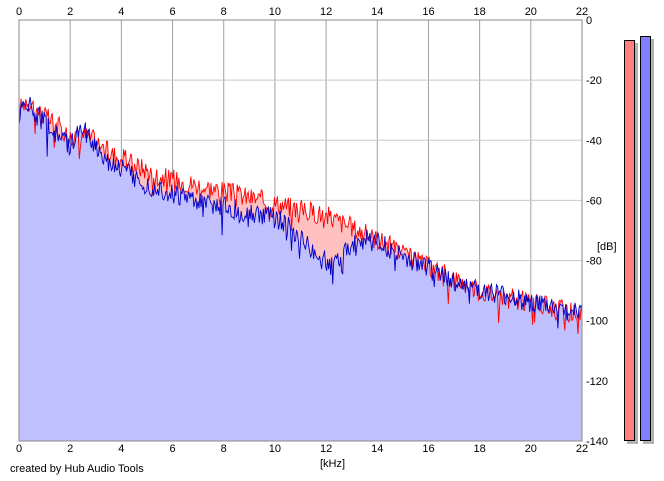 This screenshot has height=481, width=664. What do you see at coordinates (224, 12) in the screenshot?
I see `x-tick-label-top: 8` at bounding box center [224, 12].